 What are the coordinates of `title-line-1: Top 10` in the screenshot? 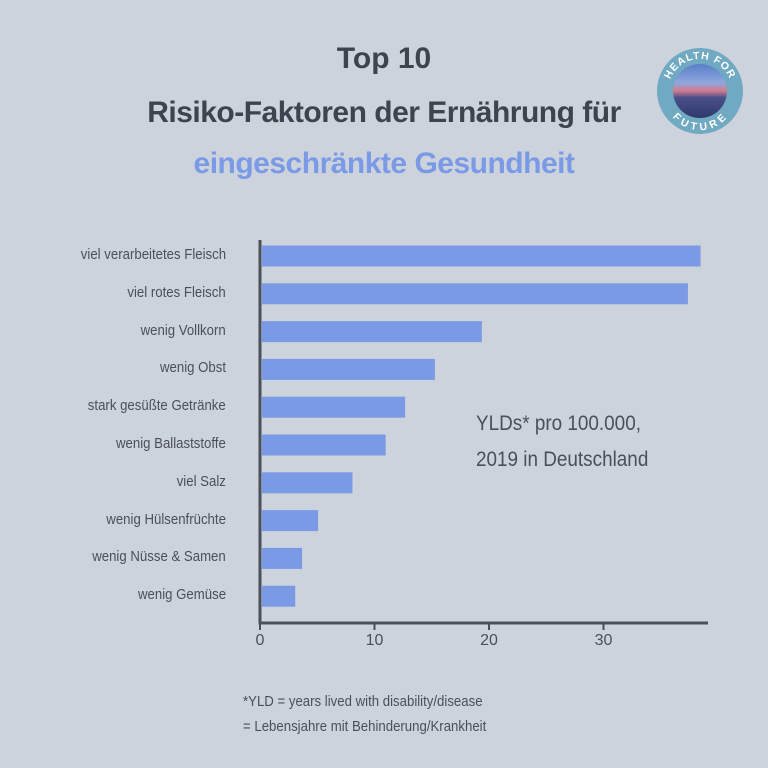 It's located at (384, 58).